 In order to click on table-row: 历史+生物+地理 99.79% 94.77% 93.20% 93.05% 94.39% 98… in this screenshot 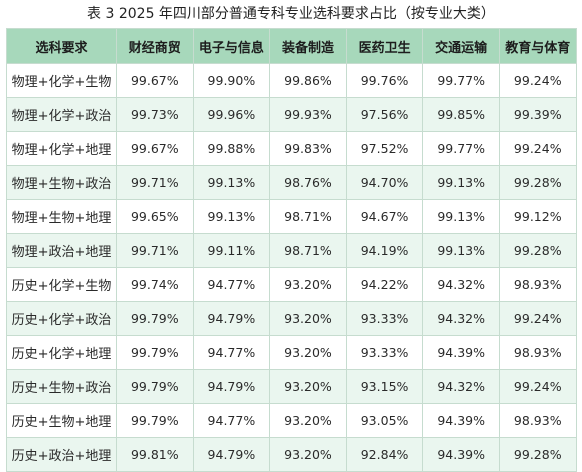, I will do `click(291, 420)`.